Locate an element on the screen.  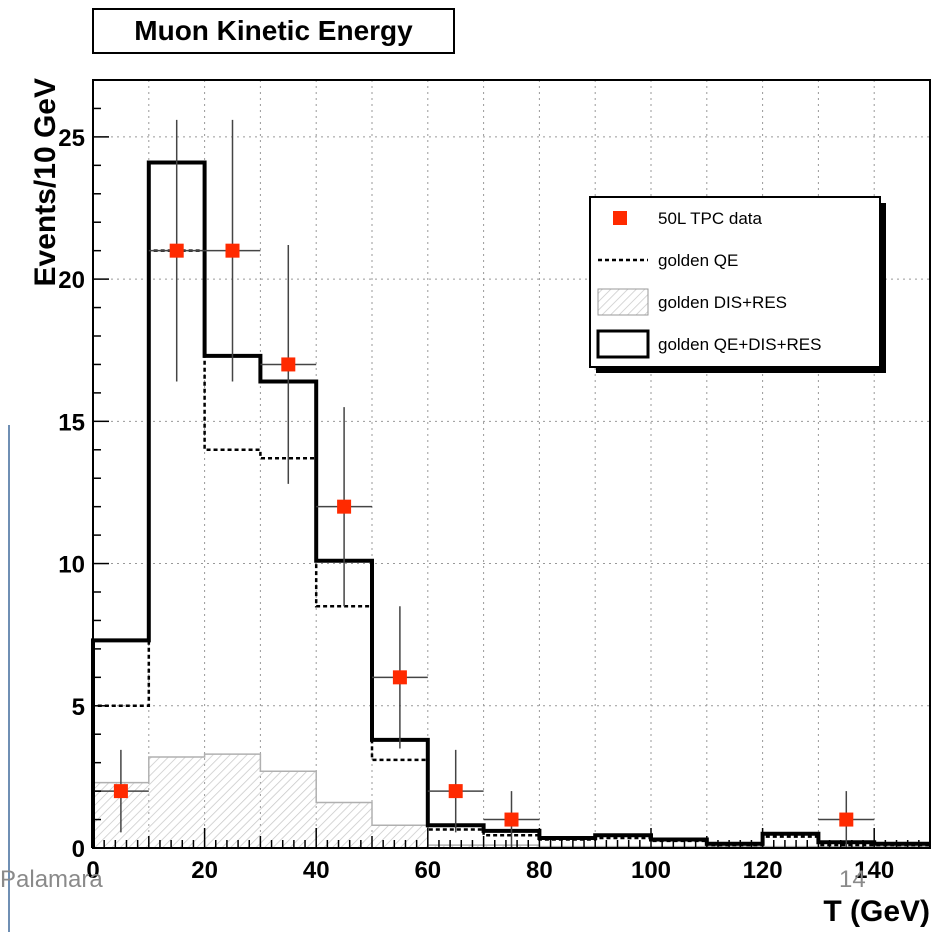
x-tick-label: 120 is located at coordinates (763, 870).